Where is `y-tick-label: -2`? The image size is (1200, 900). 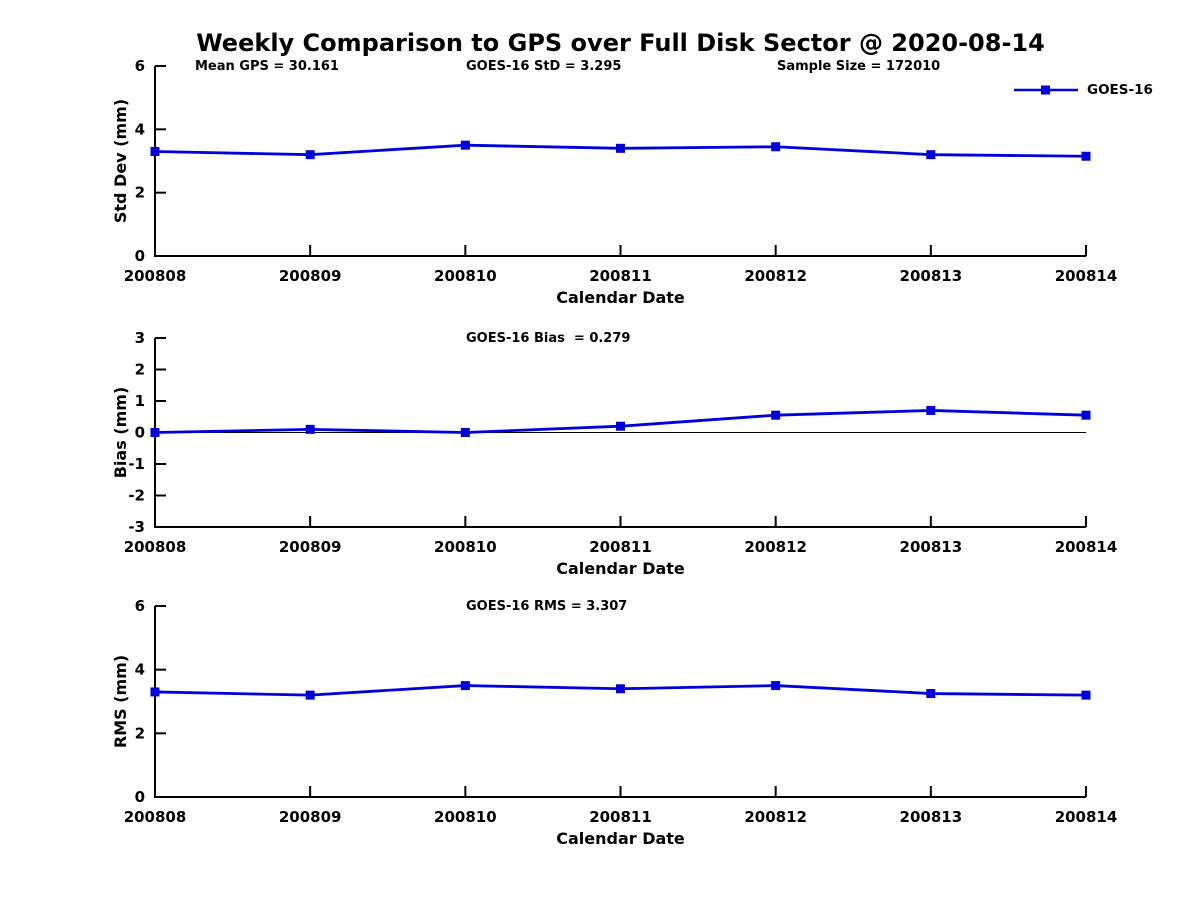
y-tick-label: -2 is located at coordinates (136, 496).